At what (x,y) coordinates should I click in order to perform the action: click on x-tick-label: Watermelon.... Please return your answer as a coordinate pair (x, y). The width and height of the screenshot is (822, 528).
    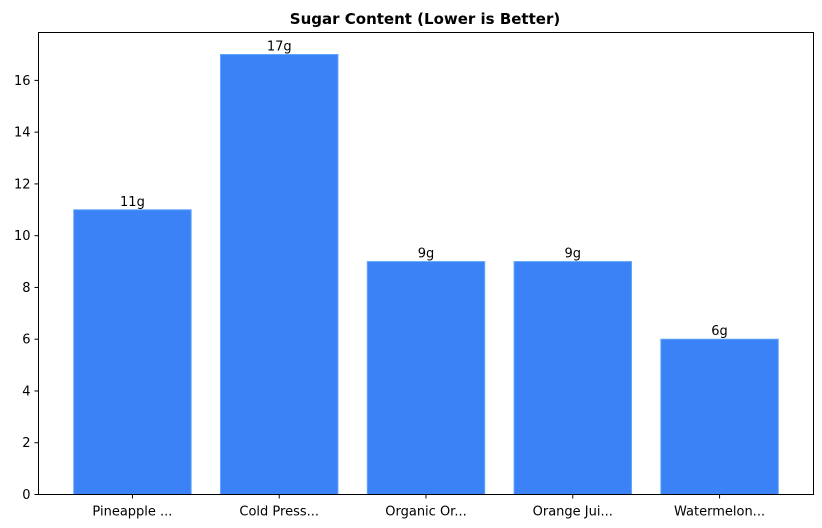
    Looking at the image, I should click on (719, 512).